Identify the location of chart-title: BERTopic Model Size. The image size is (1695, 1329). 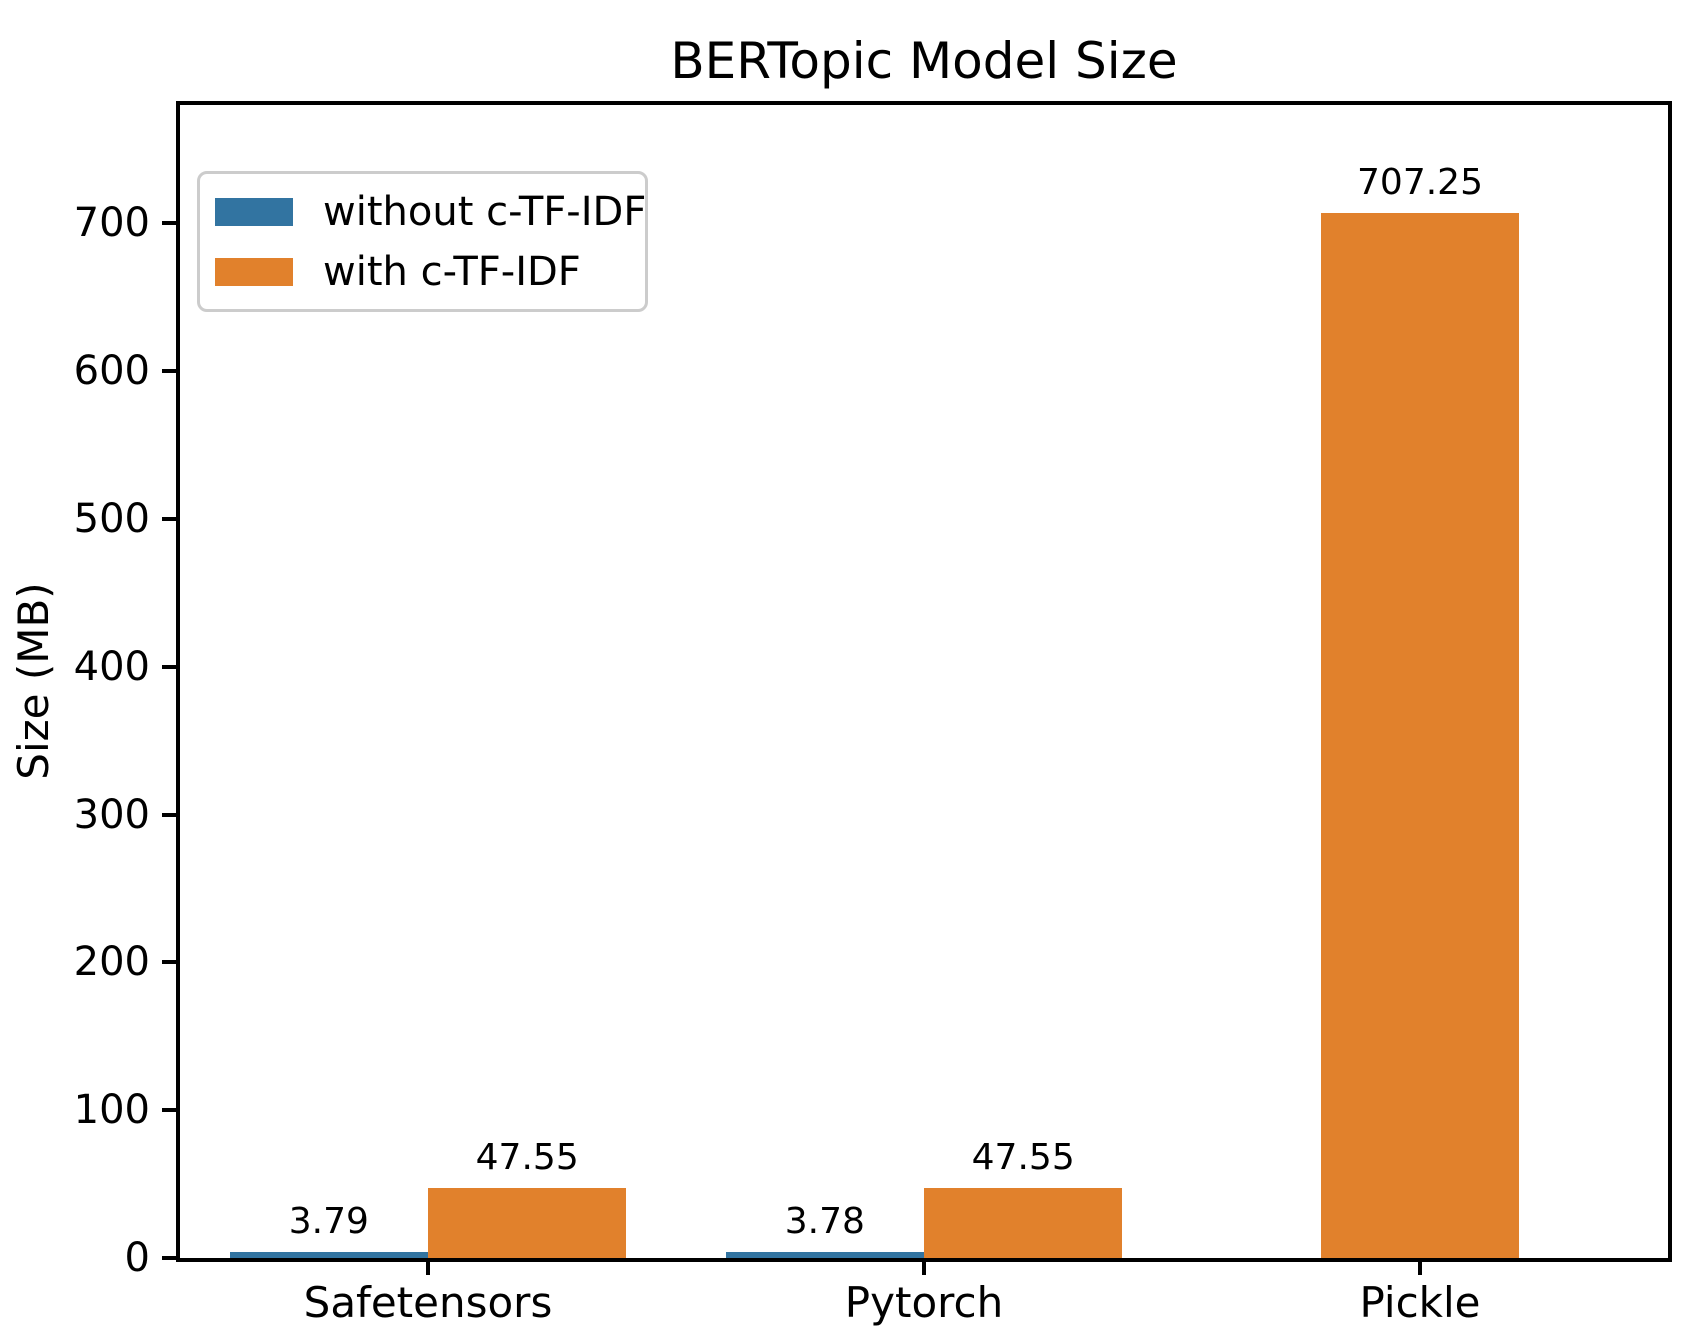
(924, 61).